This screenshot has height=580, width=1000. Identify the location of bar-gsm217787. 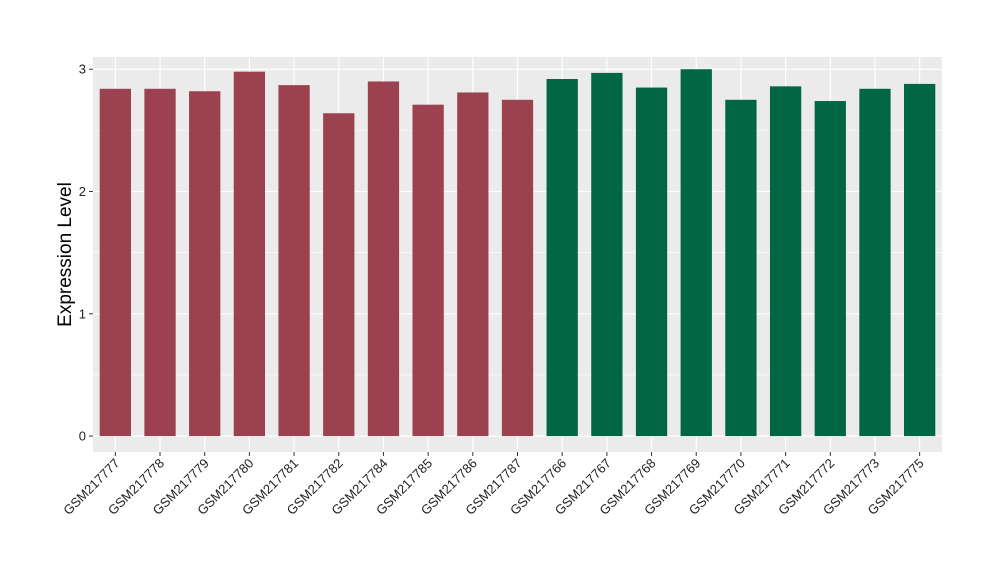
(517, 268).